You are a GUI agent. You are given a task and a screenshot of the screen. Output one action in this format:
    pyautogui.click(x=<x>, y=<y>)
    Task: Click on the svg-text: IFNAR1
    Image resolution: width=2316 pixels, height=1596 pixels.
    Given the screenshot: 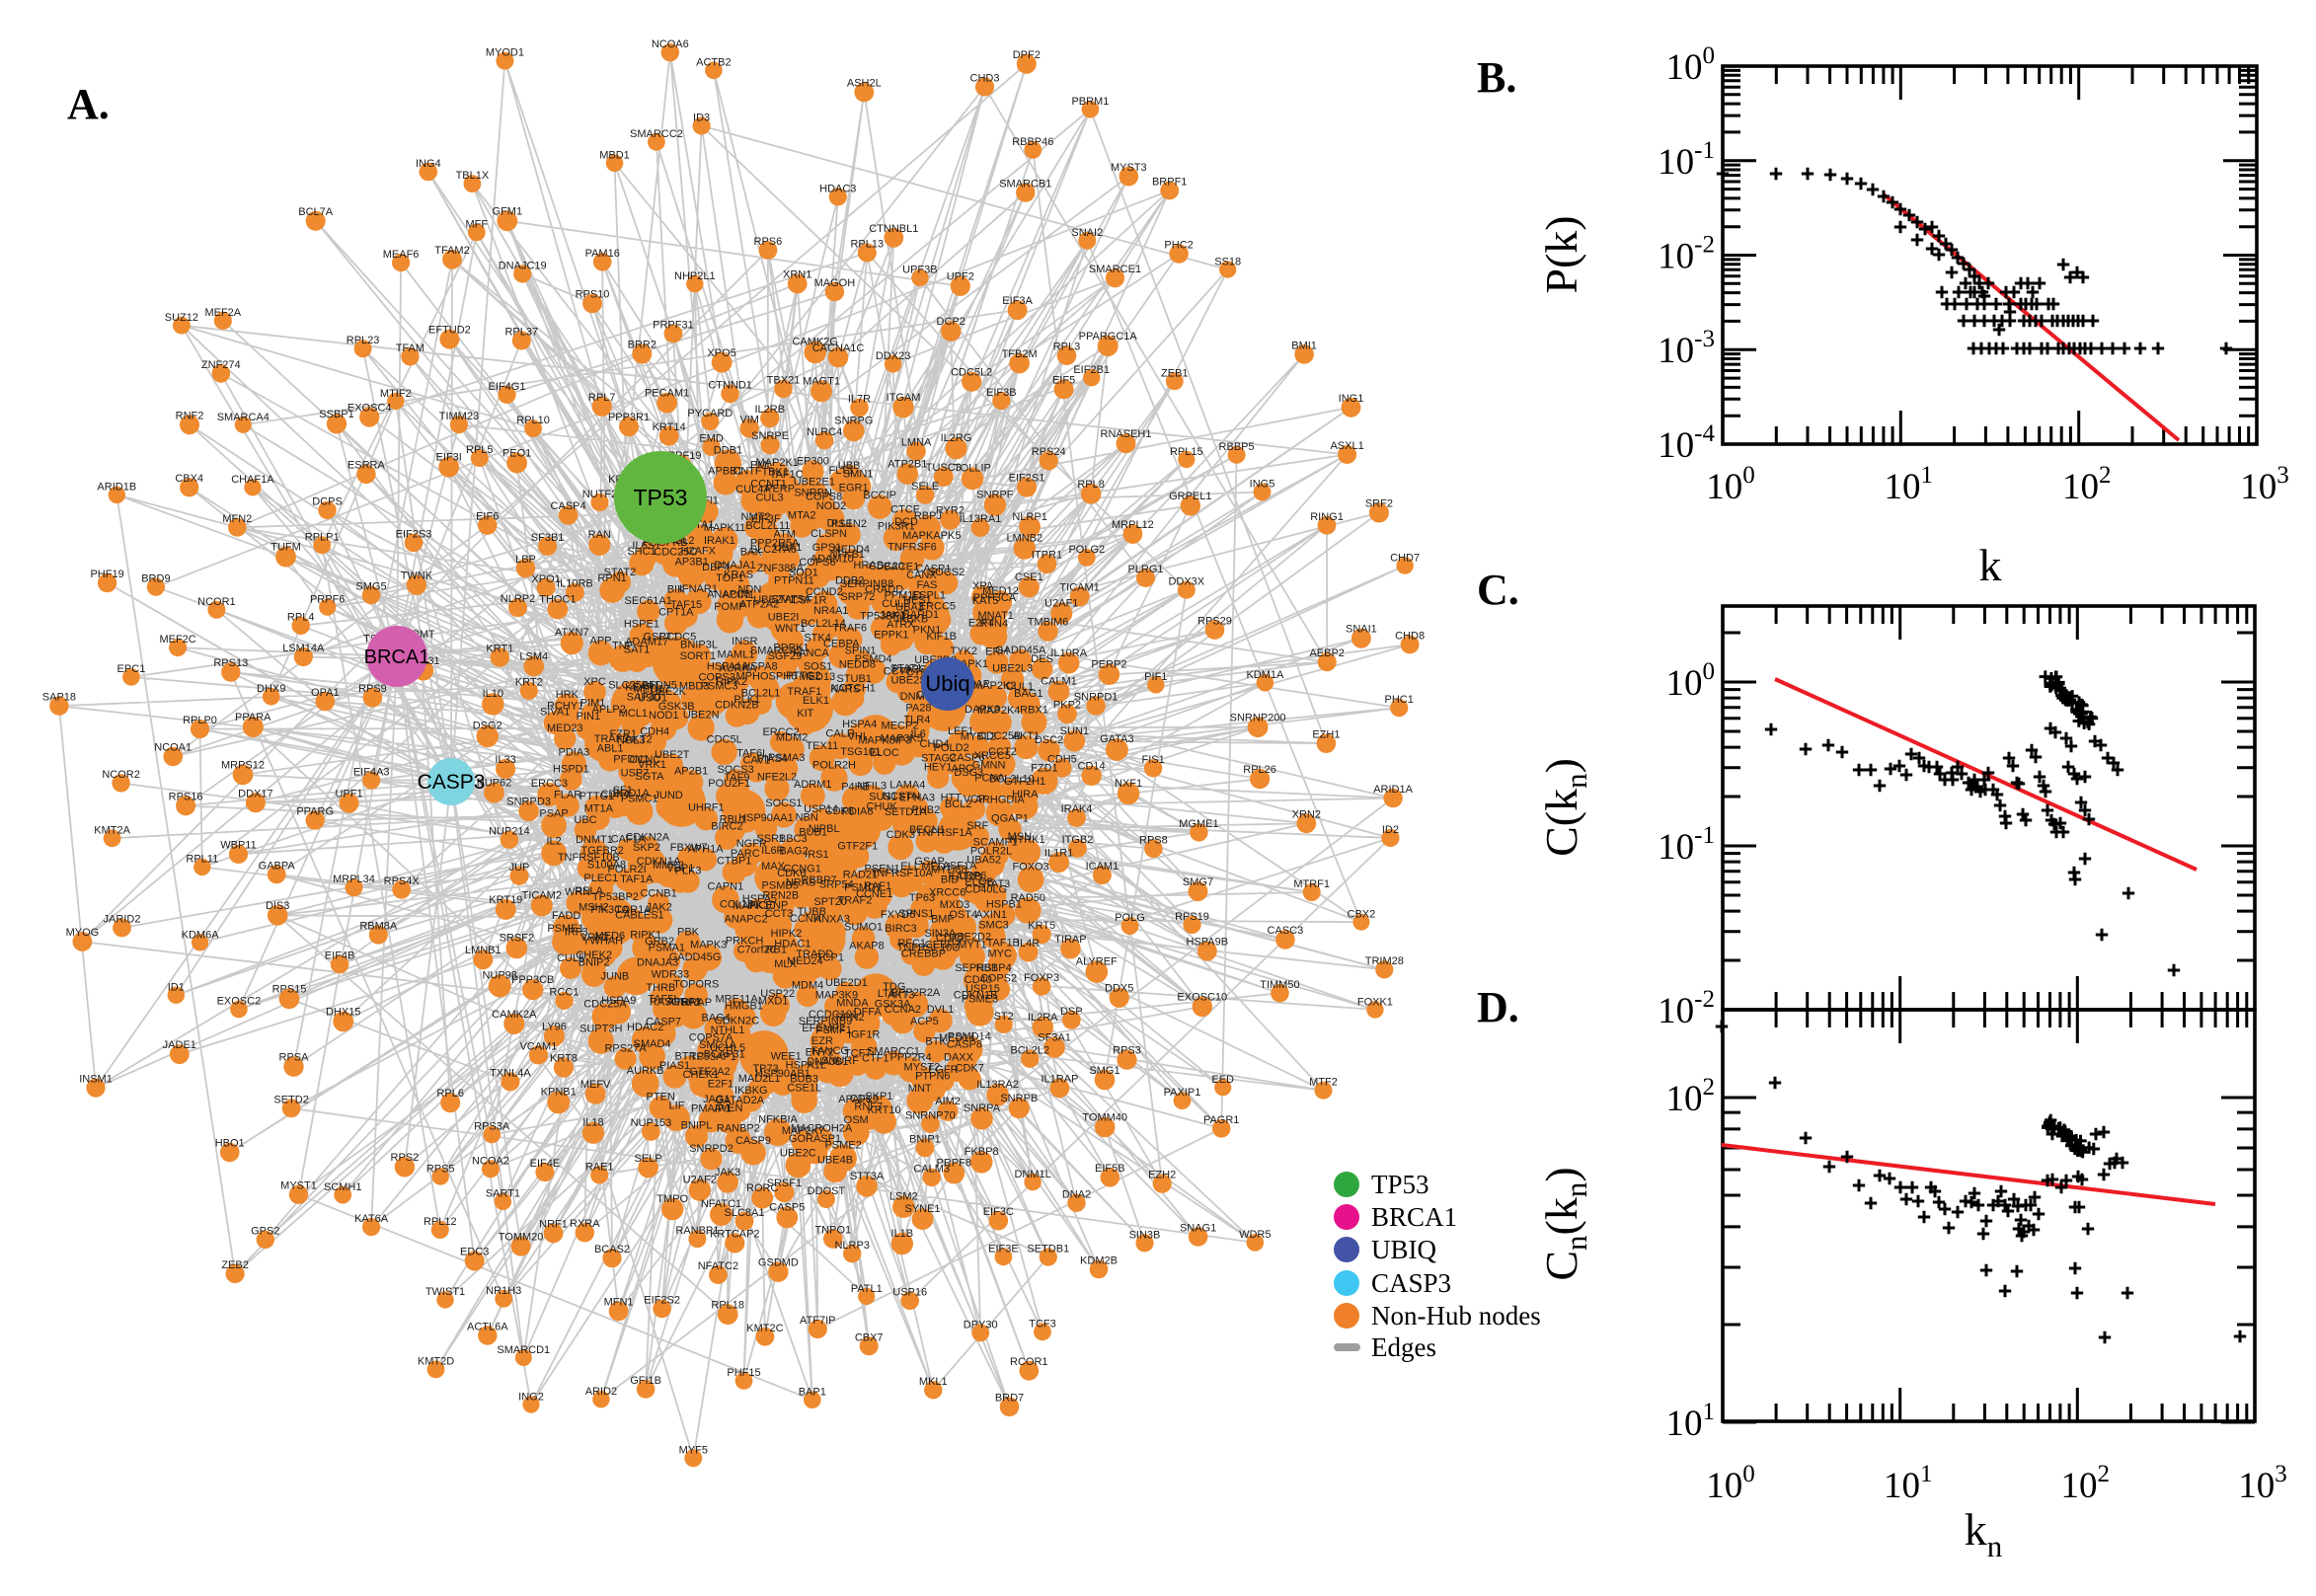 What is the action you would take?
    pyautogui.click(x=698, y=589)
    